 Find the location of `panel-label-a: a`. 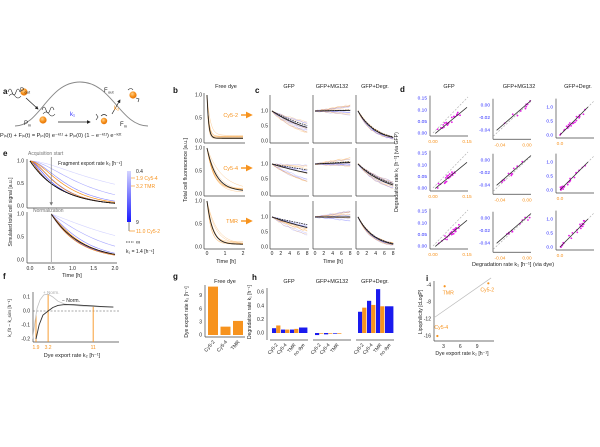

panel-label-a: a is located at coordinates (5, 91).